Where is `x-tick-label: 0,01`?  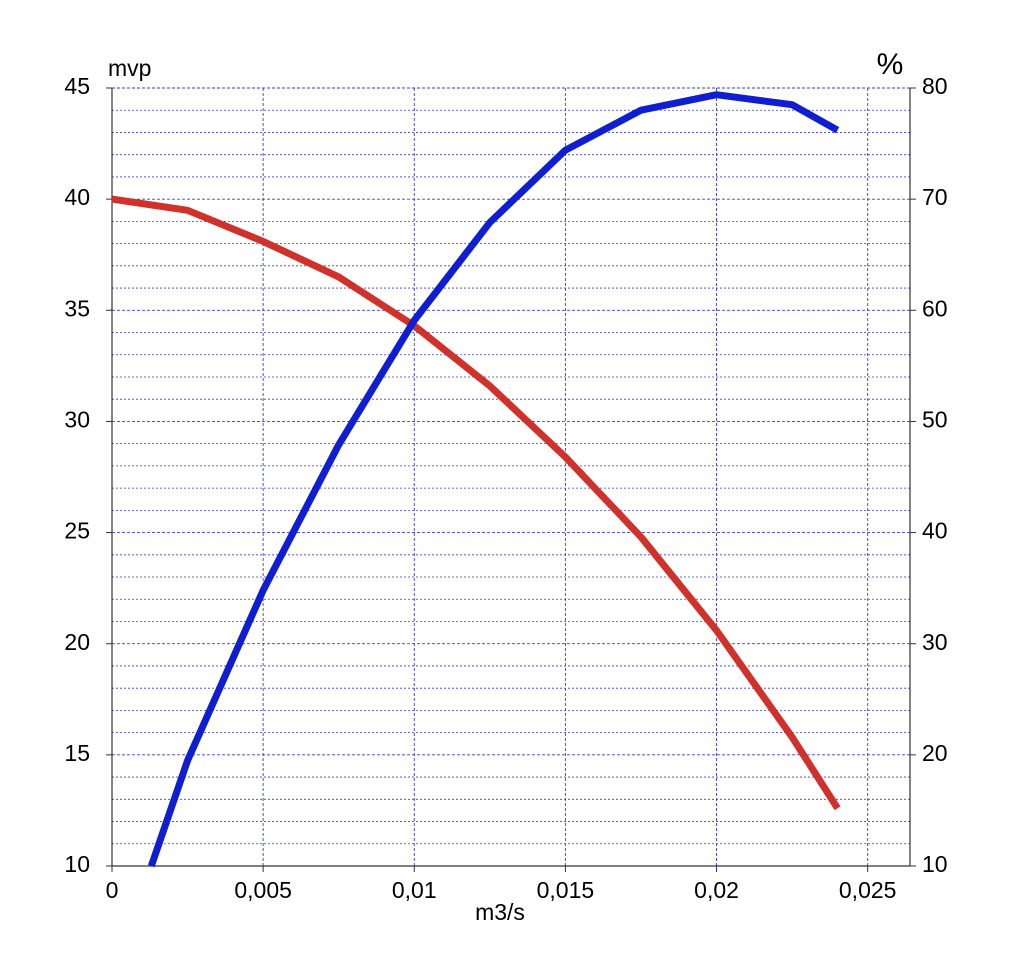
x-tick-label: 0,01 is located at coordinates (414, 890).